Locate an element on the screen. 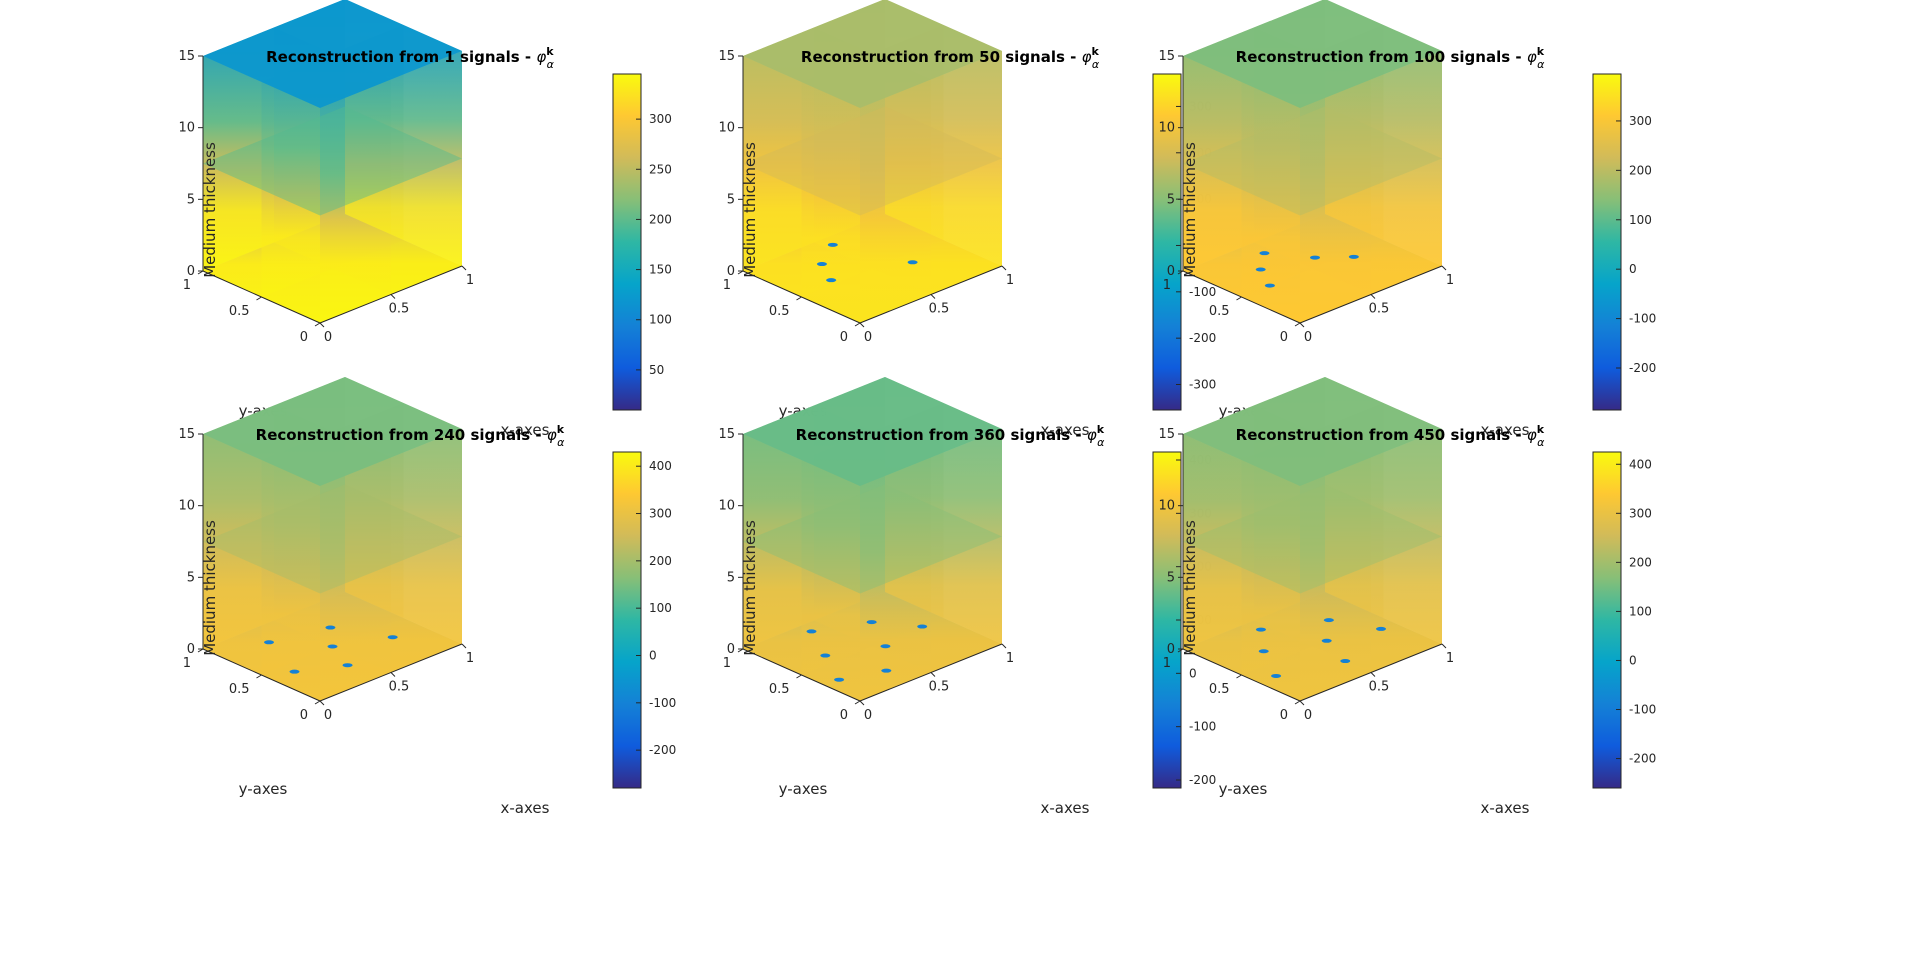 The width and height of the screenshot is (1920, 976). colorbar: 50 100 150 200 250 300 is located at coordinates (642, 242).